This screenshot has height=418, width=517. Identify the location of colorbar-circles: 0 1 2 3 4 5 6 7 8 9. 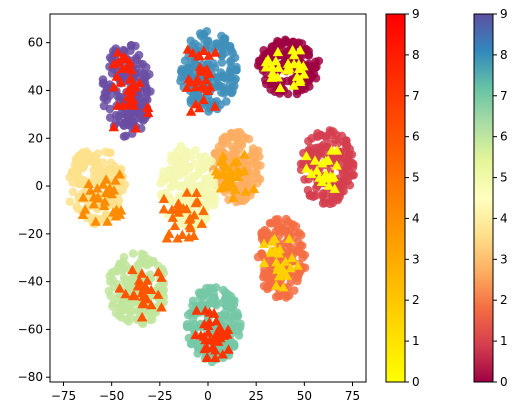
(490, 198).